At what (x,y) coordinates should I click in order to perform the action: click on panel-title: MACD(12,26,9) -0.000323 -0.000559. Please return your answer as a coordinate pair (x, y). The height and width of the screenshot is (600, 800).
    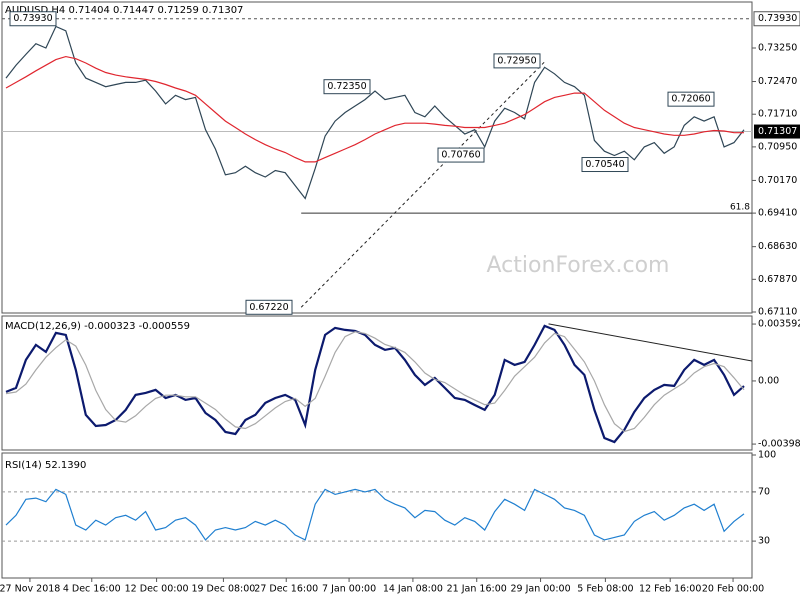
    Looking at the image, I should click on (97, 326).